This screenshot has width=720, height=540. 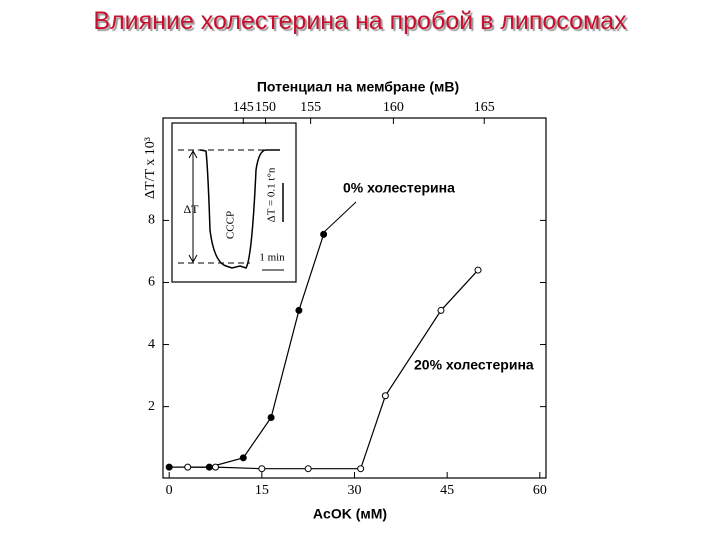 I want to click on x2-tick-label: 165, so click(x=484, y=107).